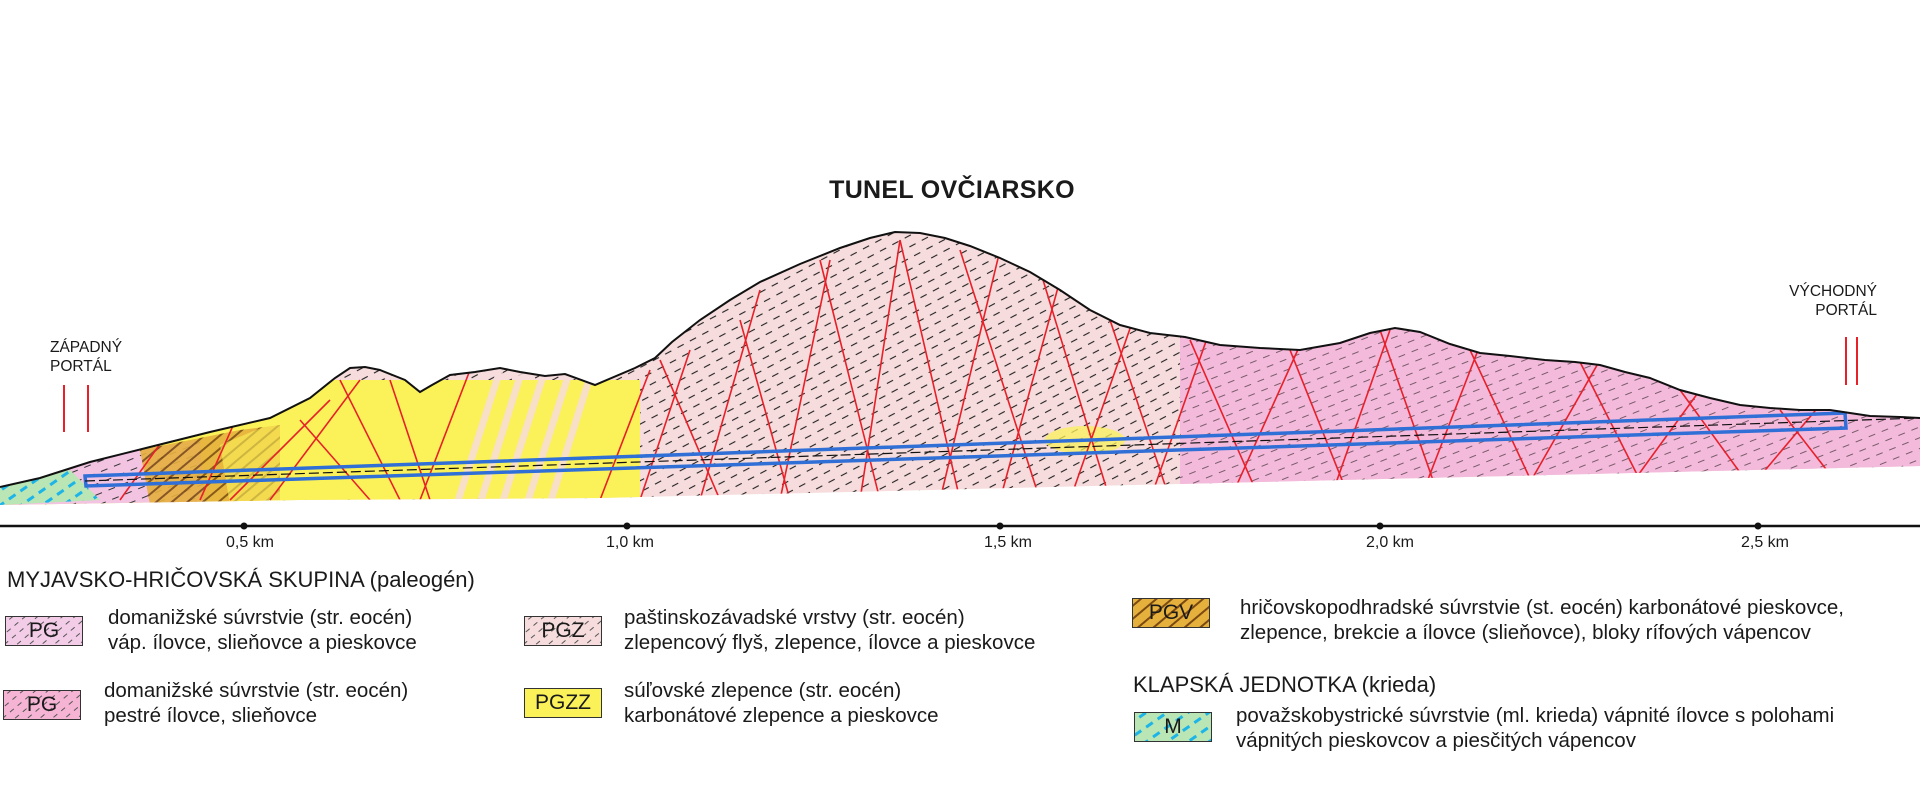 This screenshot has height=802, width=1920. Describe the element at coordinates (241, 579) in the screenshot. I see `legend-group-heading: MYJAVSKO-HRIČOVSKÁ SKUPINA (paleogén)` at that location.